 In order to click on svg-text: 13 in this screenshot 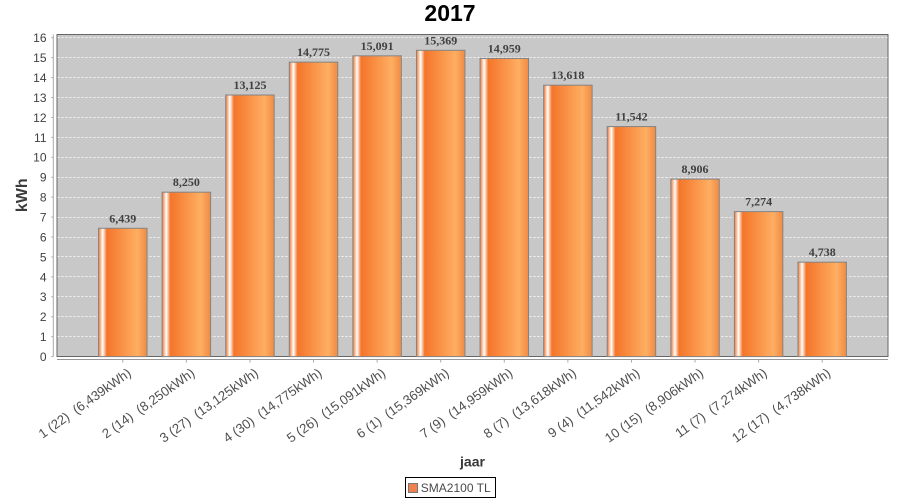, I will do `click(40, 98)`.